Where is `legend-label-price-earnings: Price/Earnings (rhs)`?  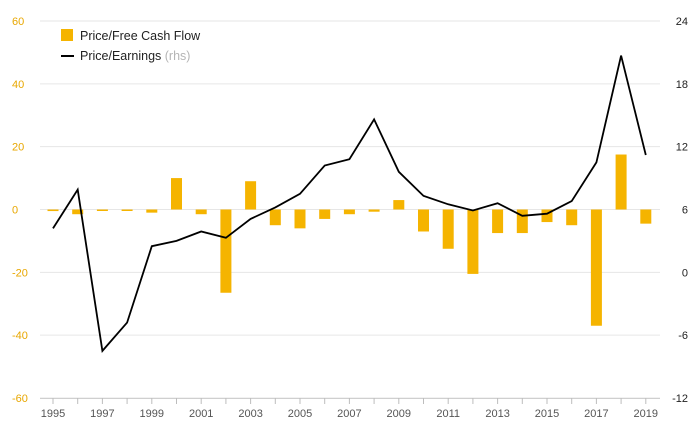 legend-label-price-earnings: Price/Earnings (rhs) is located at coordinates (135, 56).